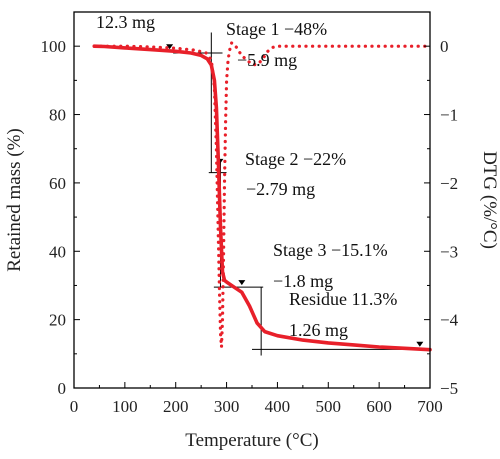  Describe the element at coordinates (449, 320) in the screenshot. I see `y2-tick-label: −4` at that location.